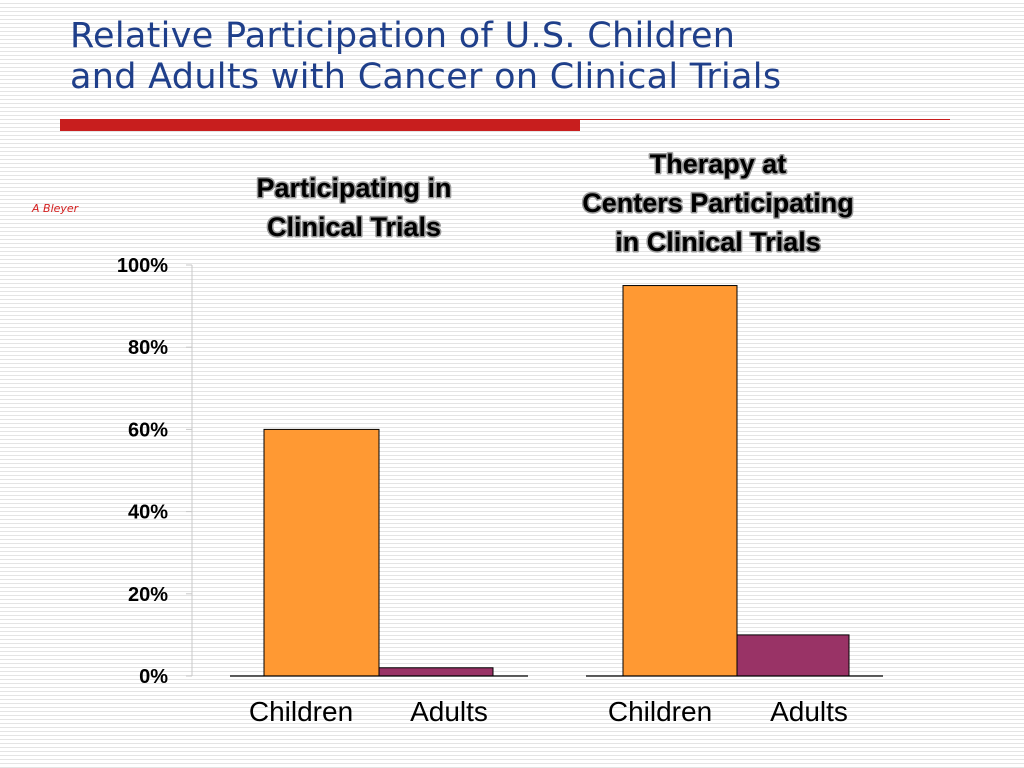 The height and width of the screenshot is (768, 1024). Describe the element at coordinates (354, 227) in the screenshot. I see `panel-title-line: Clinical Trials` at that location.